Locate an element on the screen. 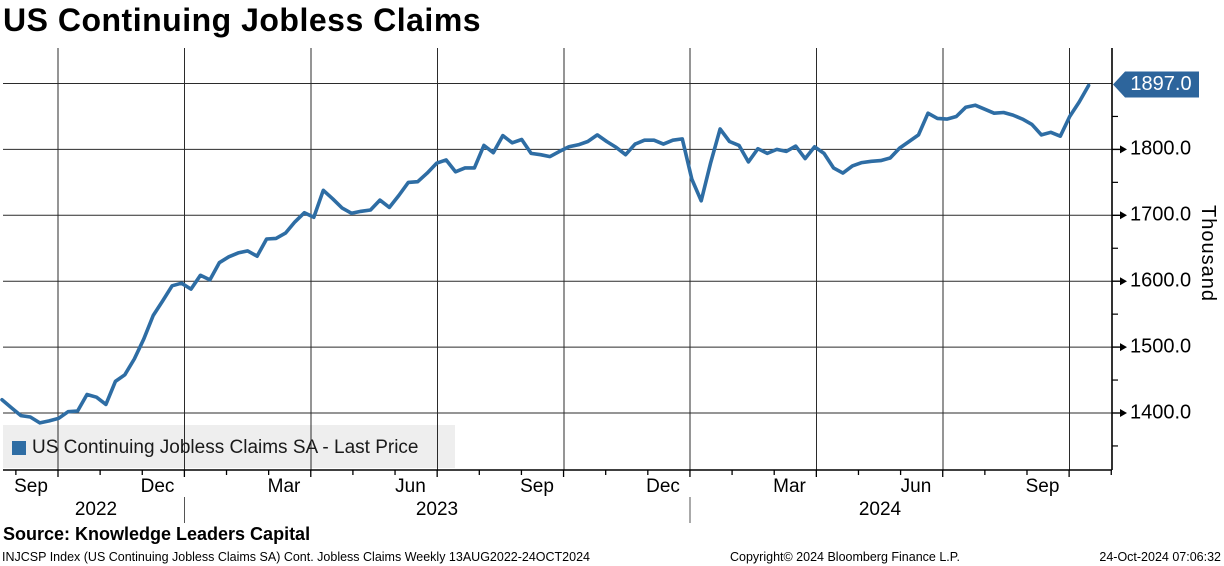 The image size is (1224, 566). last-price-value: 1897.0 is located at coordinates (1161, 84).